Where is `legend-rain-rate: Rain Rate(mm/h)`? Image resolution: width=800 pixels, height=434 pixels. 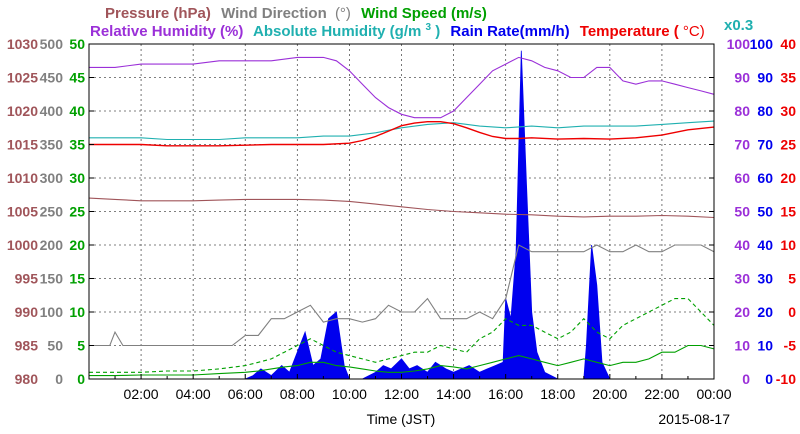 legend-rain-rate: Rain Rate(mm/h) is located at coordinates (509, 31).